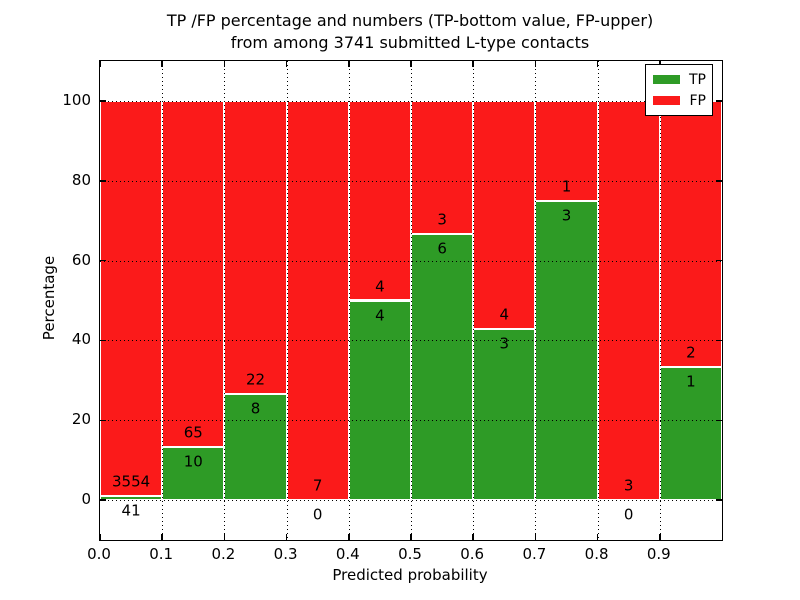 The image size is (800, 600). What do you see at coordinates (131, 481) in the screenshot?
I see `fp-count-label: 3554` at bounding box center [131, 481].